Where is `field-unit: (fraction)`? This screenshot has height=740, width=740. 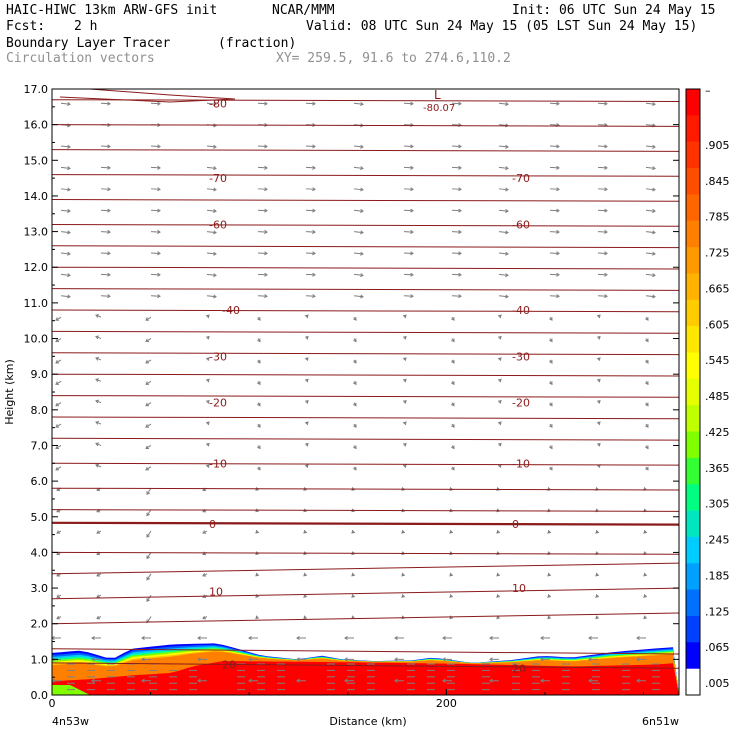 field-unit: (fraction) is located at coordinates (257, 43).